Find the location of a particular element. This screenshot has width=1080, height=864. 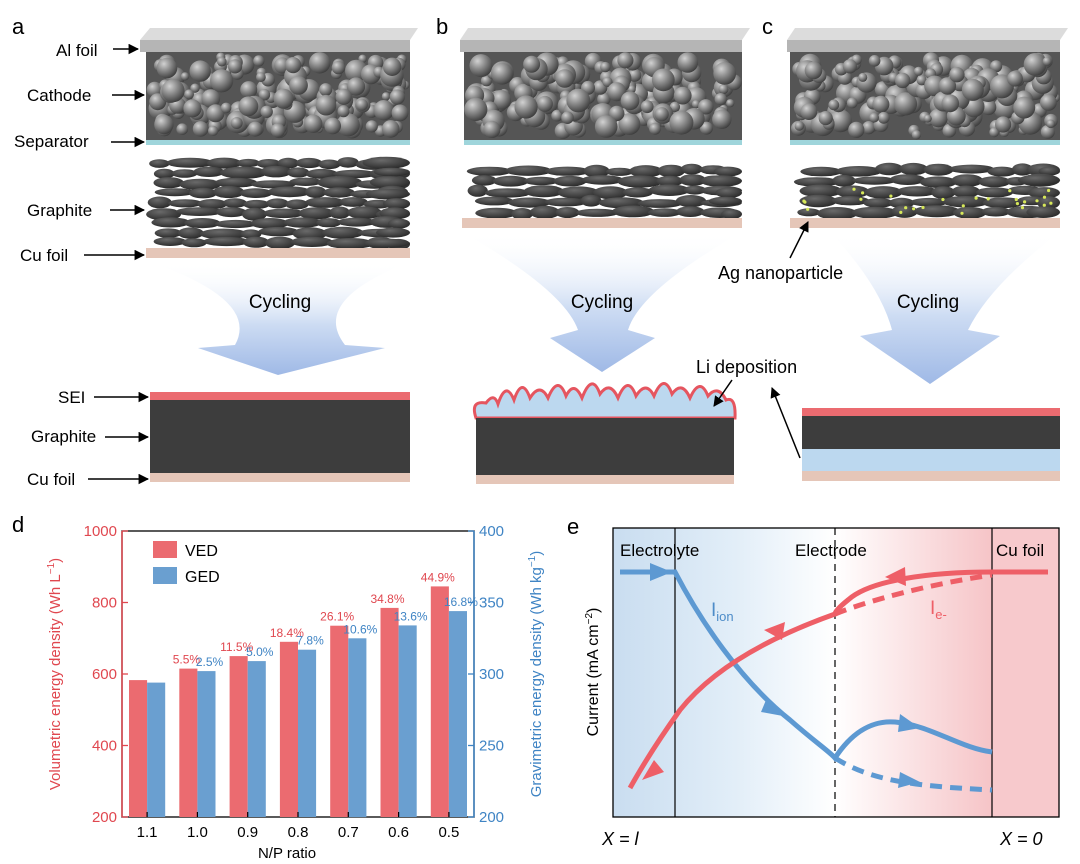

y-tick-label-right: 400 is located at coordinates (491, 531).